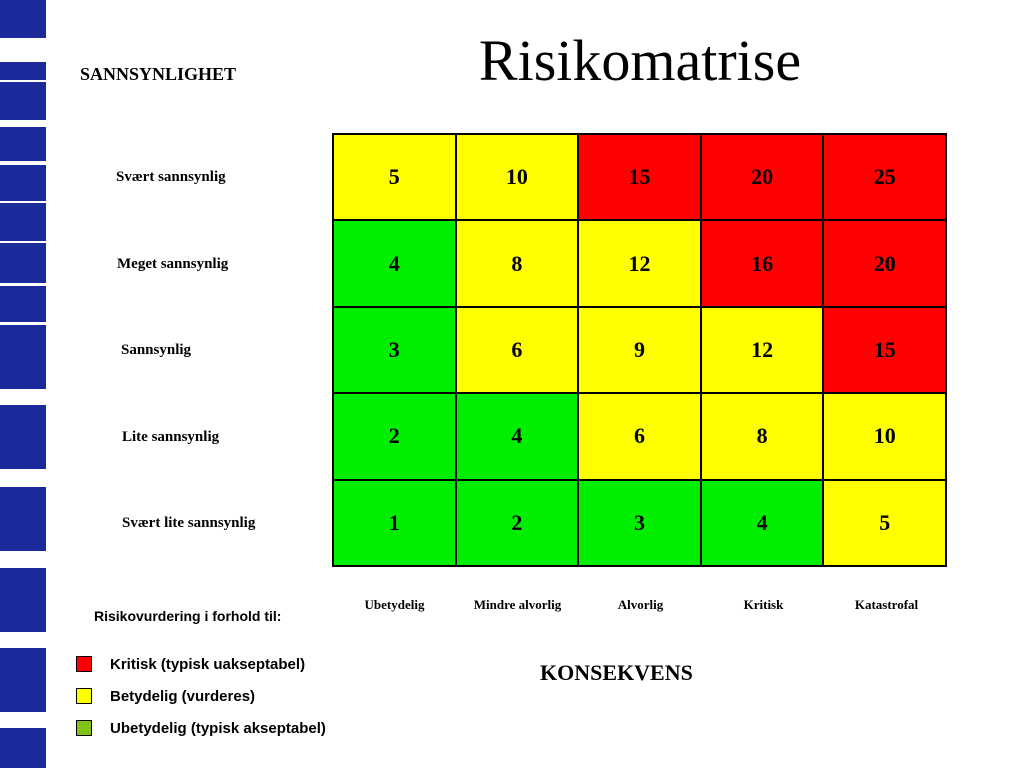  Describe the element at coordinates (517, 604) in the screenshot. I see `column-label: Mindre alvorlig` at that location.